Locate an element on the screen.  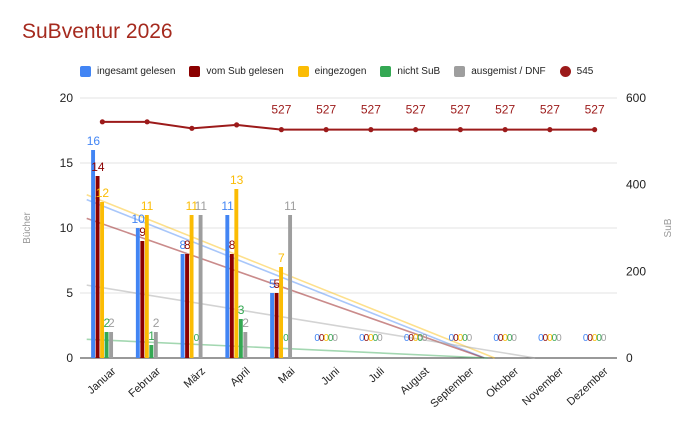
bar-value-label: 13 is located at coordinates (237, 180).